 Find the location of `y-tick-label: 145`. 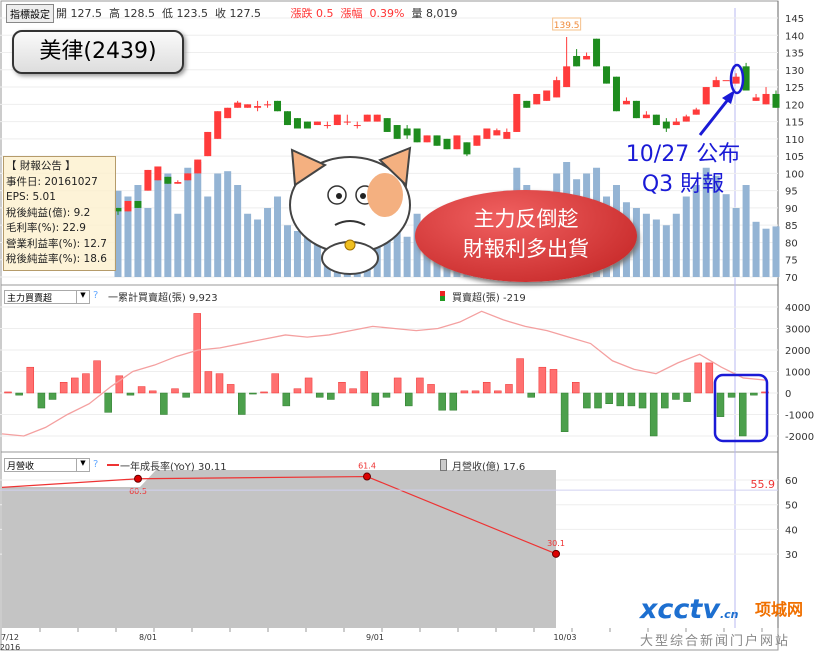

y-tick-label: 145 is located at coordinates (794, 19).